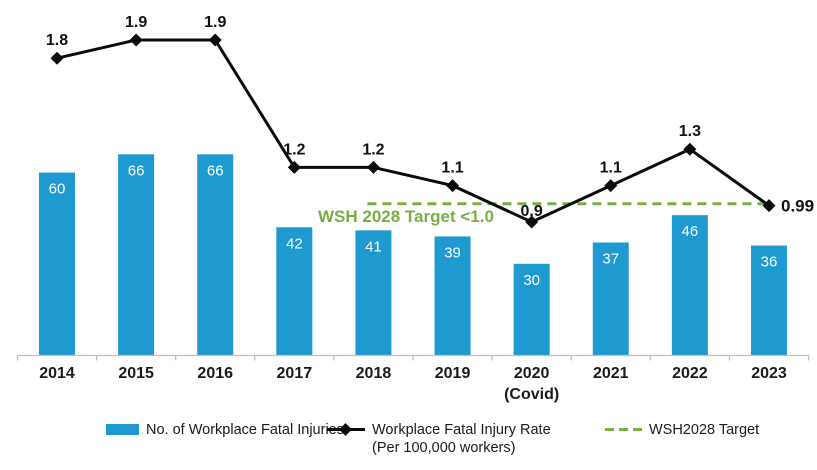 This screenshot has height=470, width=817. What do you see at coordinates (611, 373) in the screenshot?
I see `x-axis-label-2021: 2021` at bounding box center [611, 373].